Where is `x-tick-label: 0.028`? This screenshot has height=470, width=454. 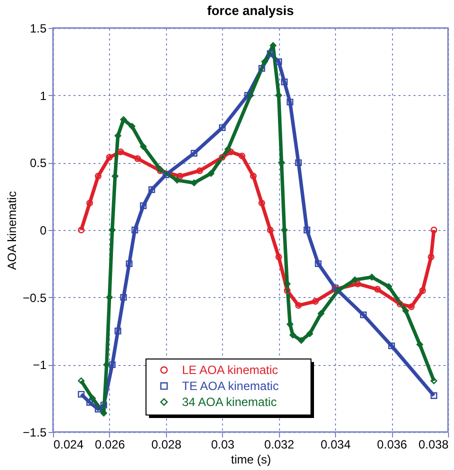 x-tick-label: 0.028 is located at coordinates (166, 445).